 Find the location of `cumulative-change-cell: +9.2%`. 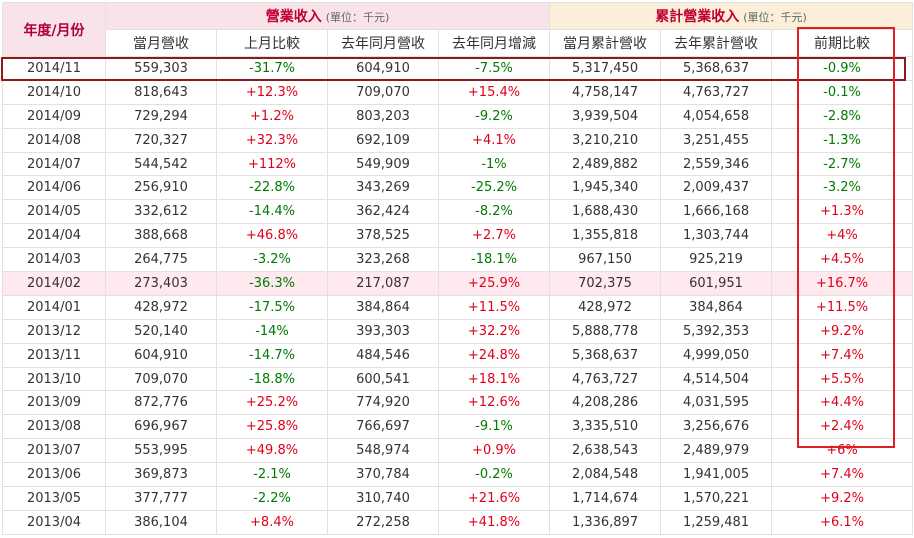

cumulative-change-cell: +9.2% is located at coordinates (842, 331).